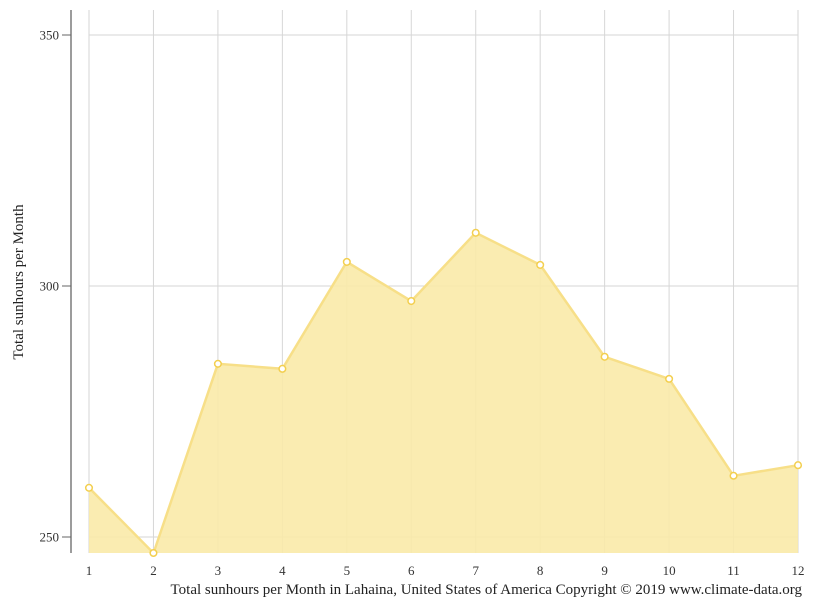 The image size is (815, 611). I want to click on x-tick-label: 10, so click(669, 570).